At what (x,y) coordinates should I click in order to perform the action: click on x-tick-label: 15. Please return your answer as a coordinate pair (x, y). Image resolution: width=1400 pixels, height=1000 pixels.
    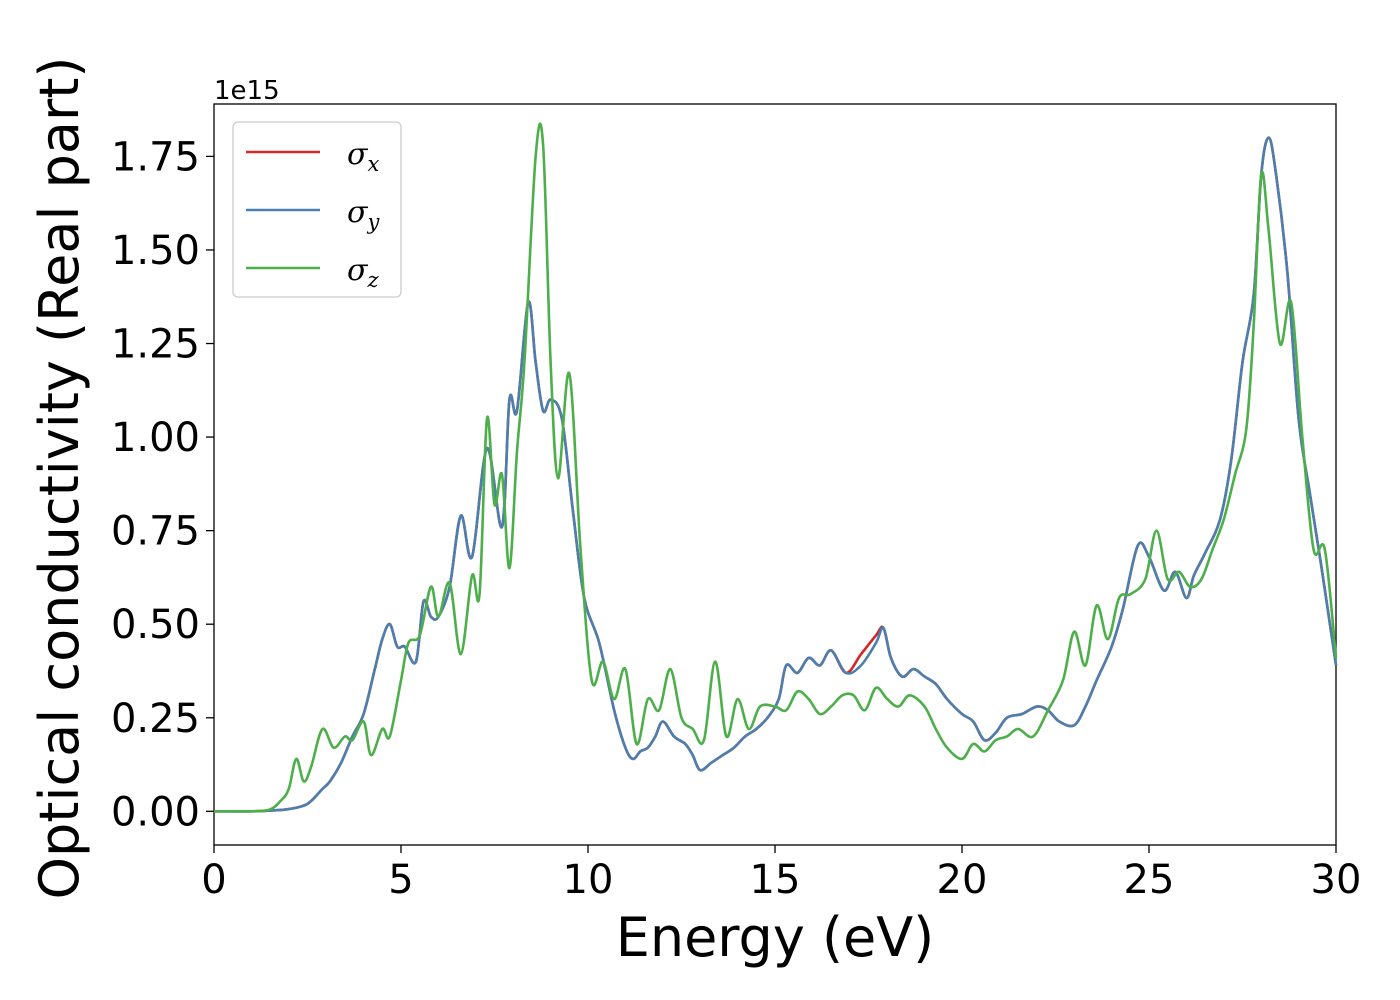
    Looking at the image, I should click on (775, 880).